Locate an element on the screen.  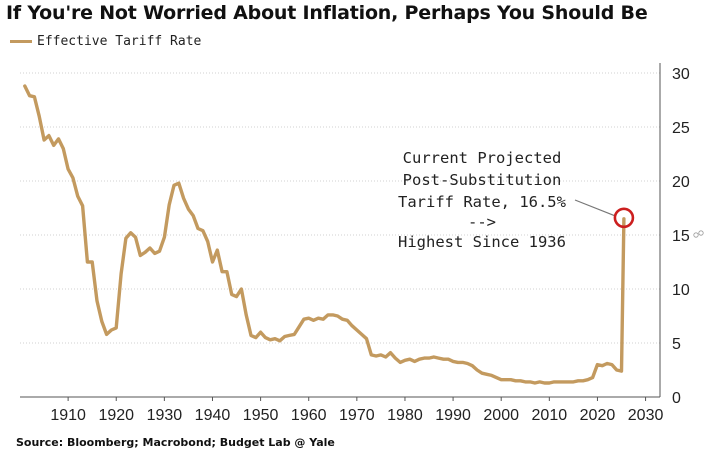
annotation-line-4: --> is located at coordinates (482, 222).